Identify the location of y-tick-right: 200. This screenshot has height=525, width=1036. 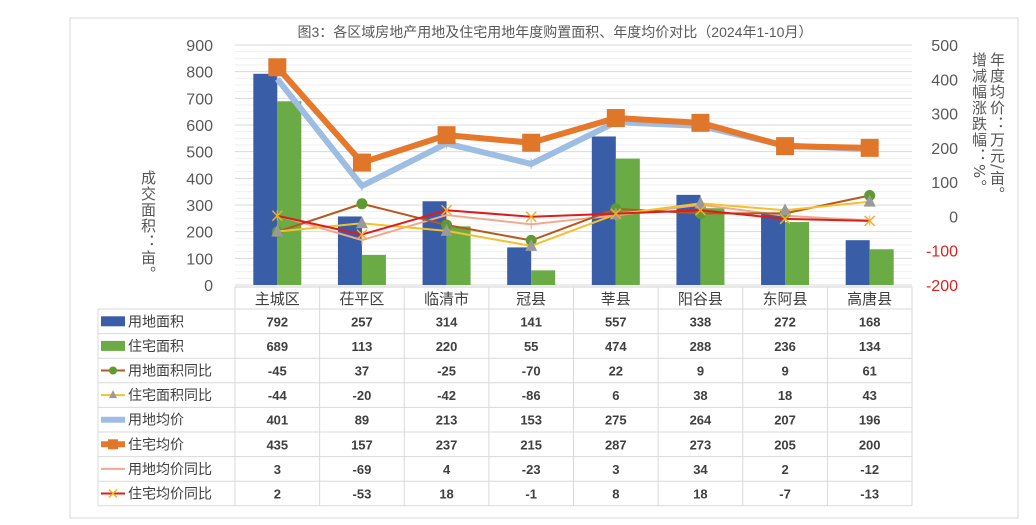
(944, 149).